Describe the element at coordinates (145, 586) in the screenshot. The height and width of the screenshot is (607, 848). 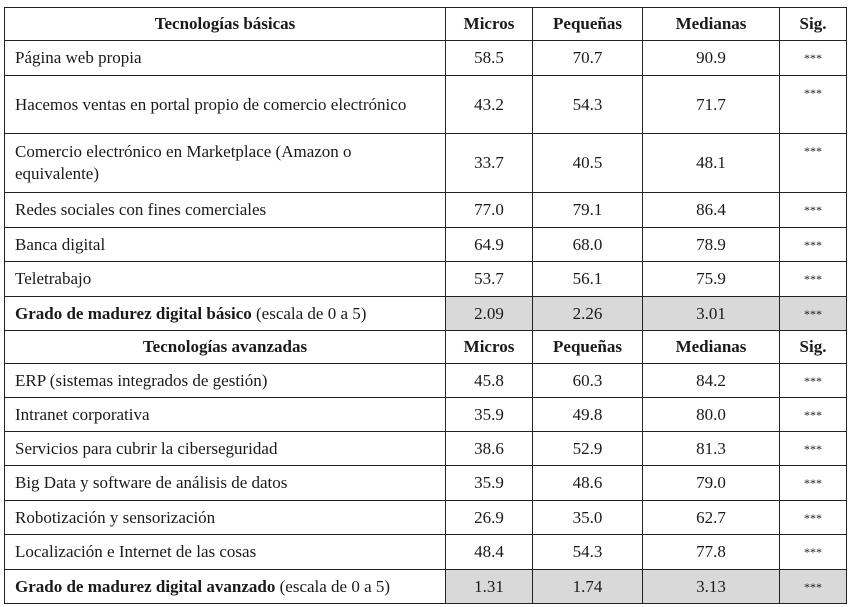
I see `summary-label-bold: Grado de madurez digital avanzado` at that location.